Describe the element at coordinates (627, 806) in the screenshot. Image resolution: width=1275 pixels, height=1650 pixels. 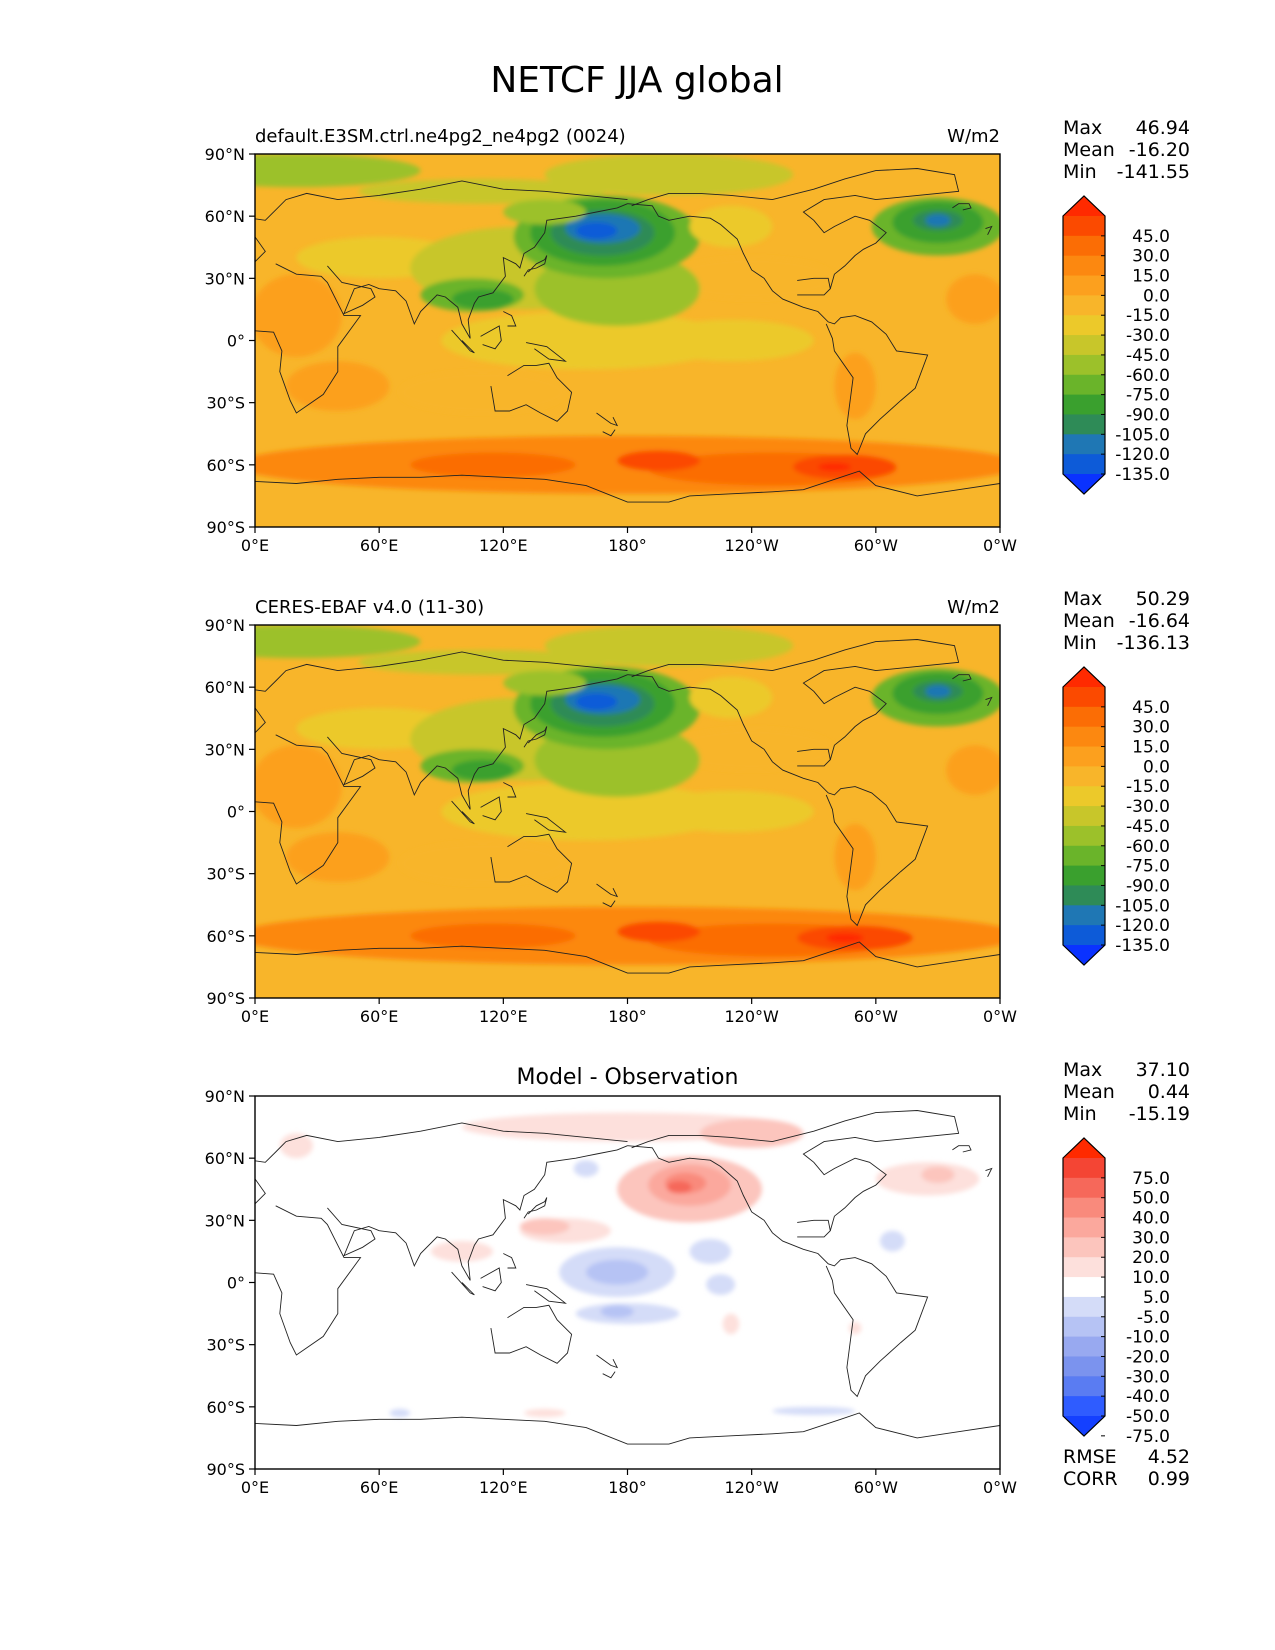
I see `coastlines` at that location.